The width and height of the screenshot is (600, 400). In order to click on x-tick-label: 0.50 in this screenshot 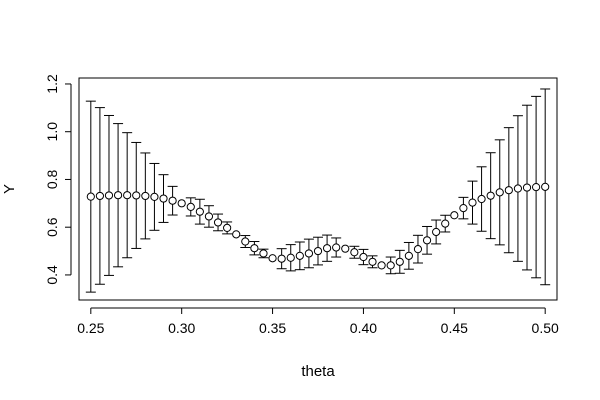, I will do `click(545, 328)`.